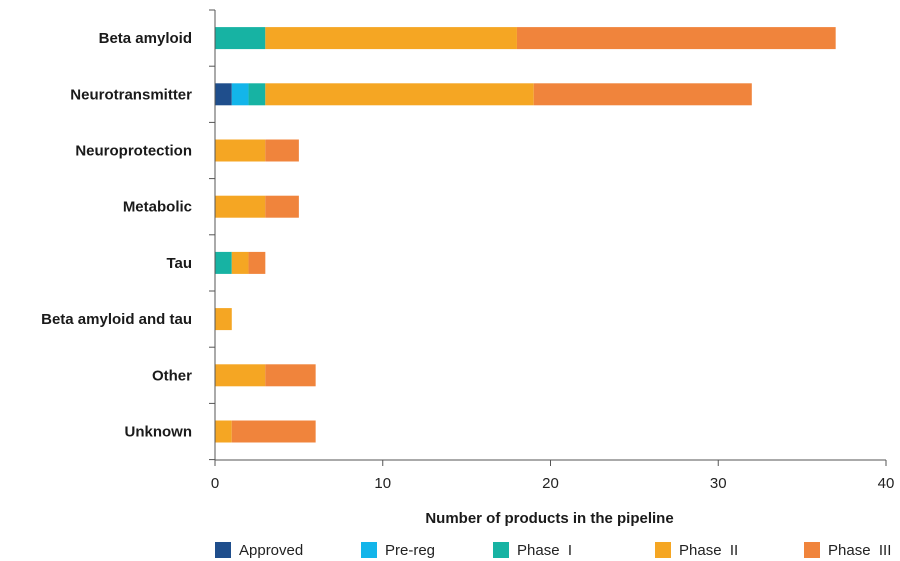  I want to click on legend-label: Phase I, so click(544, 550).